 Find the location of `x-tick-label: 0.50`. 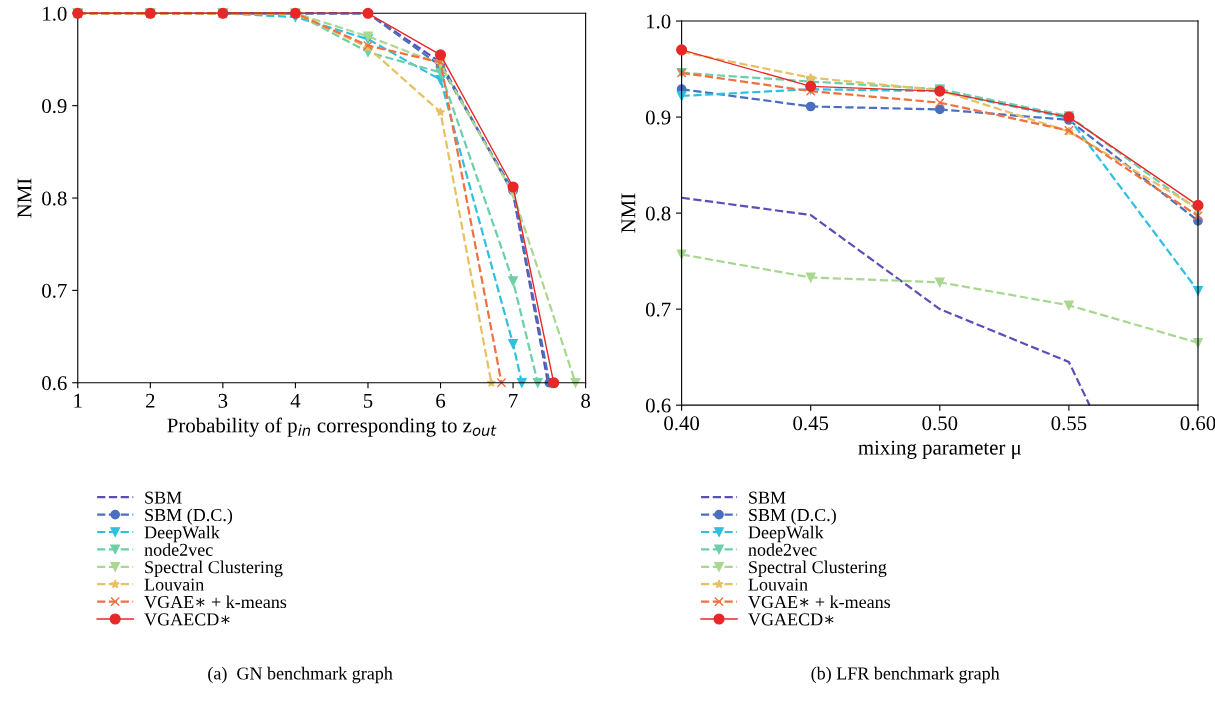

x-tick-label: 0.50 is located at coordinates (940, 423).